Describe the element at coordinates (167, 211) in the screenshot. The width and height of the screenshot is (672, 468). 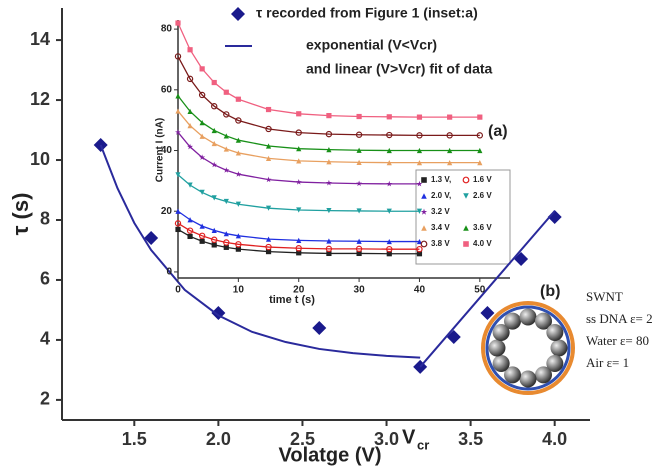
I see `inset-y-tick-label: 20` at that location.